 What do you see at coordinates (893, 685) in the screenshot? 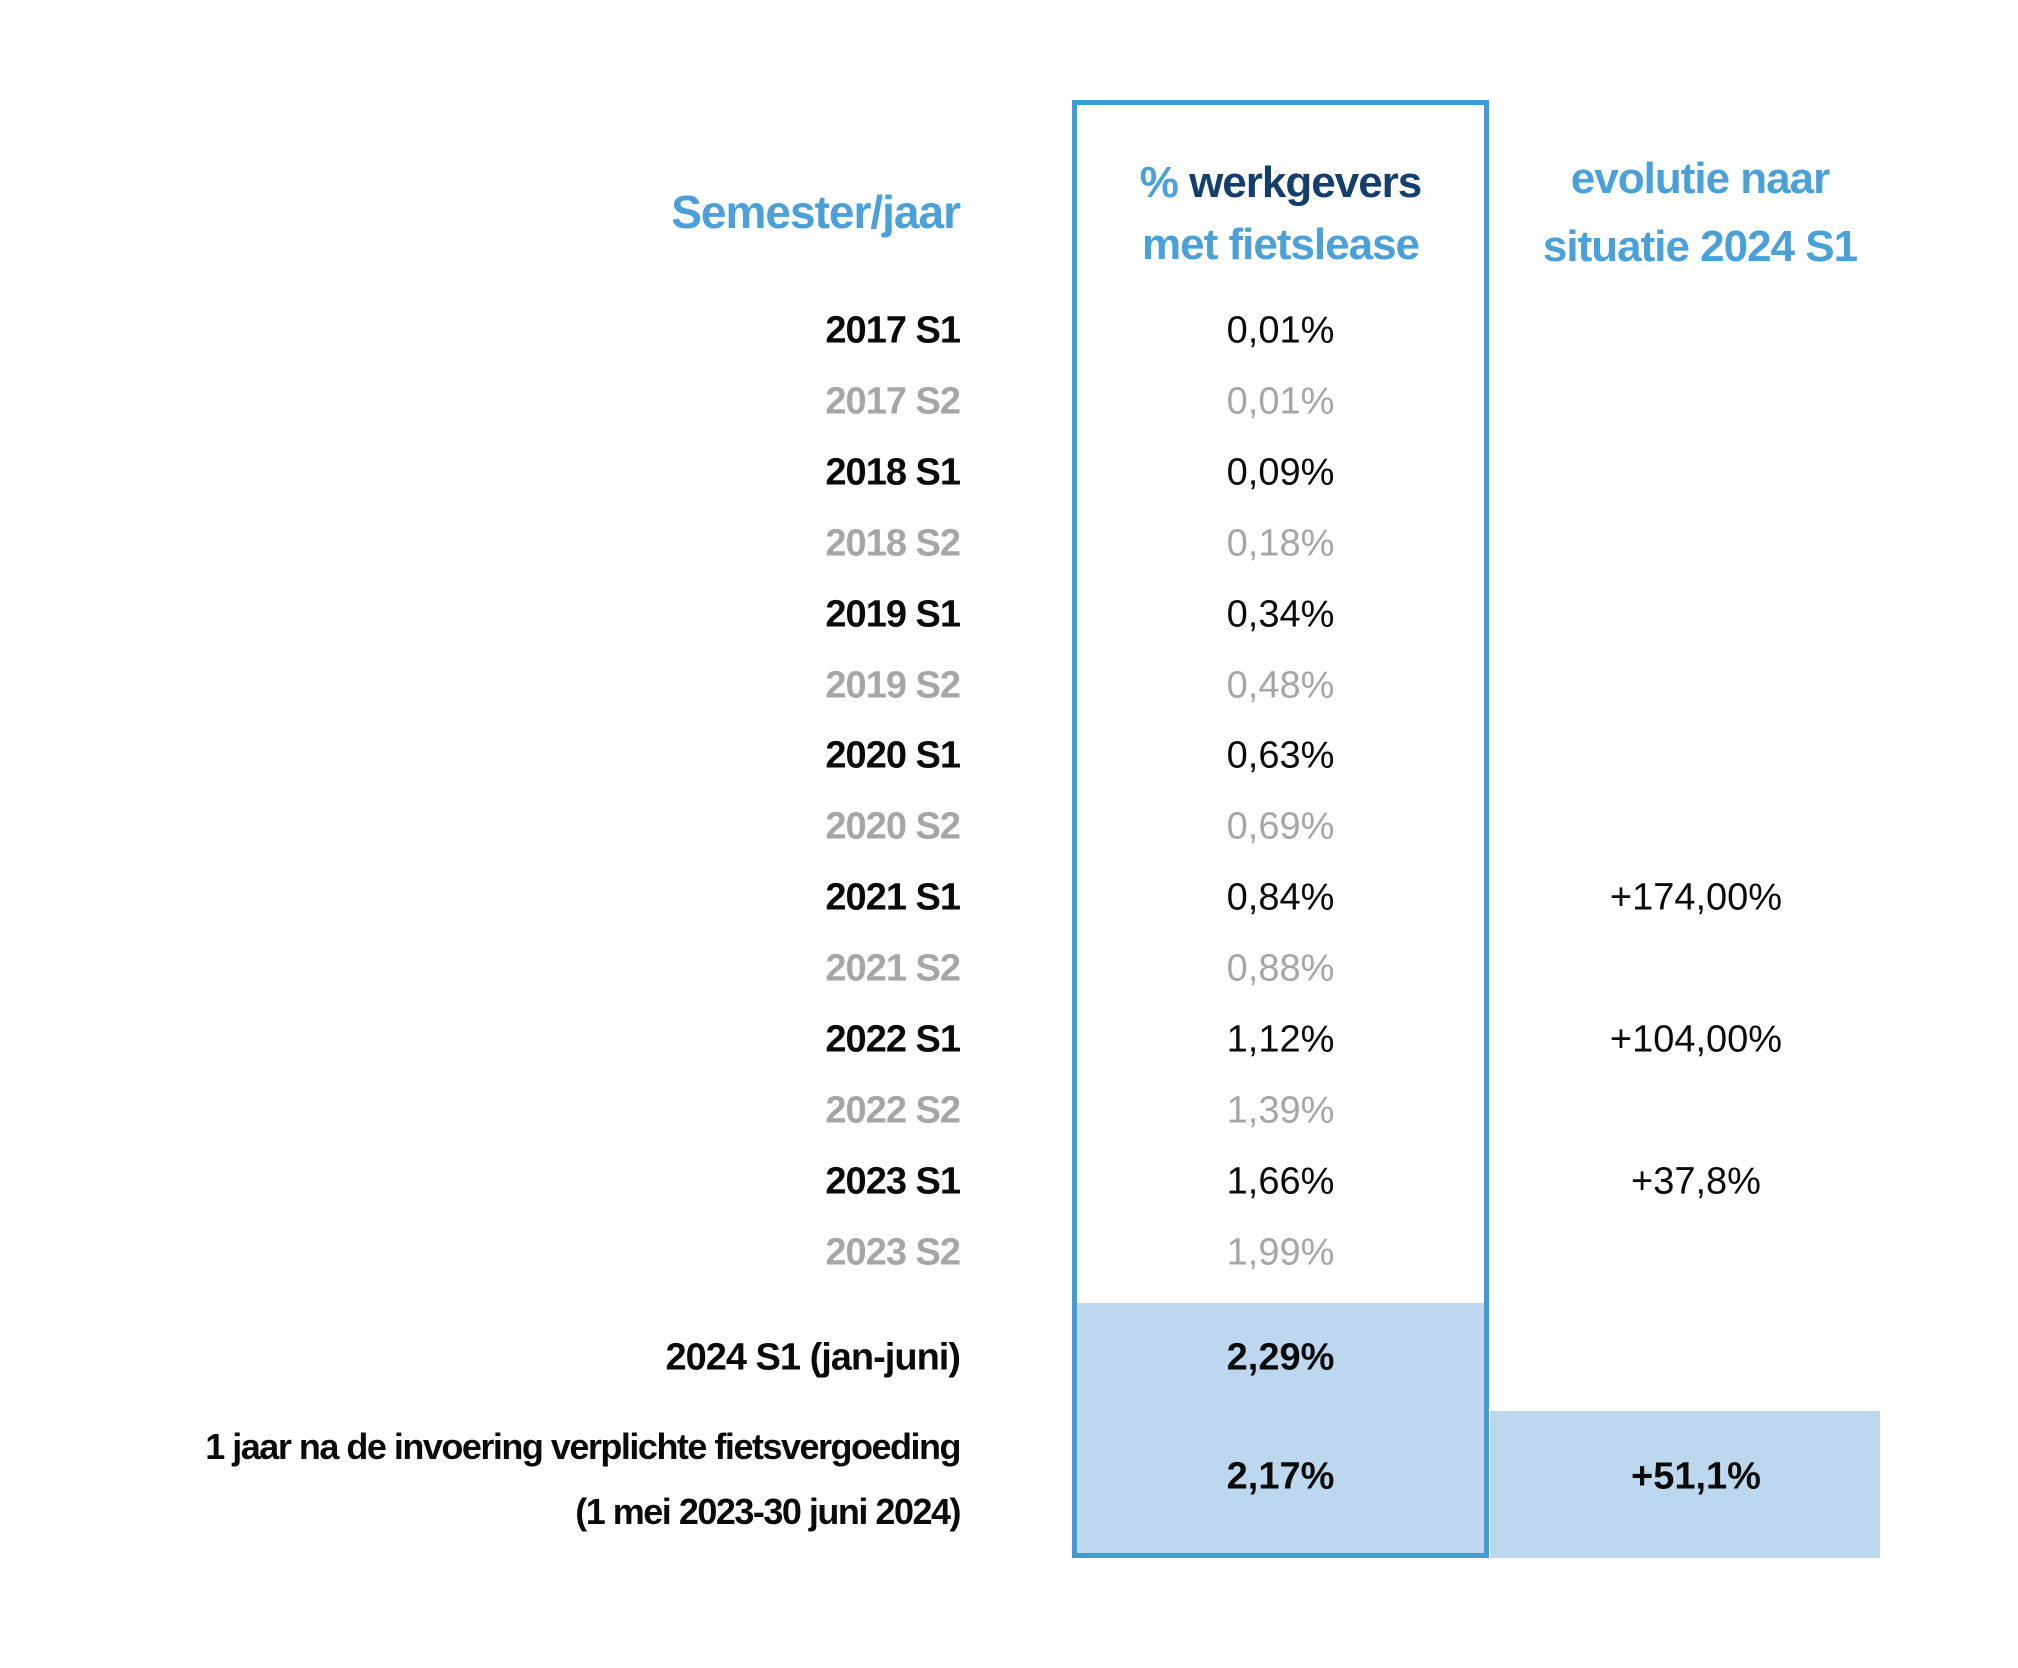
I see `semester-label: 2019 S2` at bounding box center [893, 685].